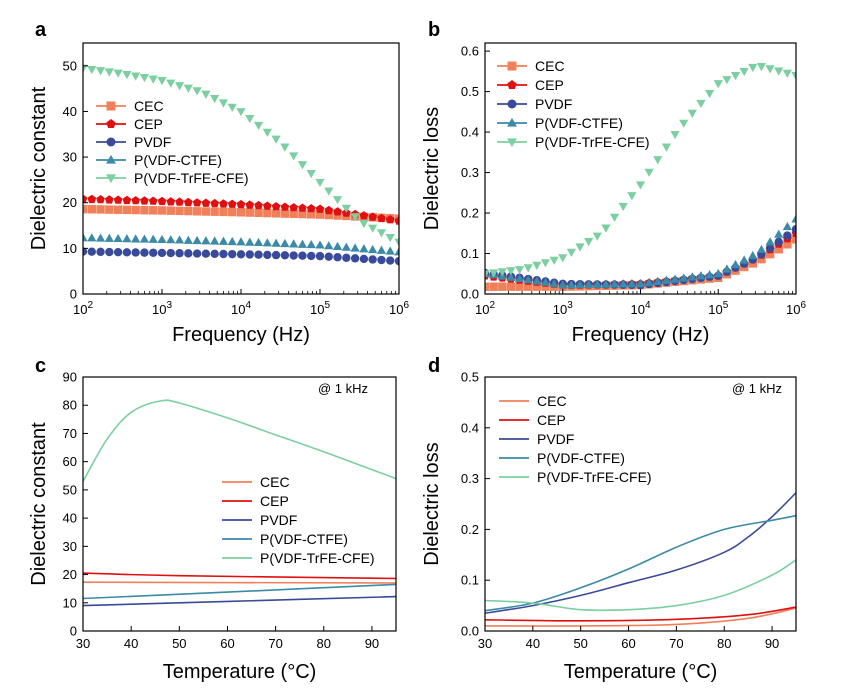 The width and height of the screenshot is (865, 693). What do you see at coordinates (324, 643) in the screenshot?
I see `x-tick-label: 80` at bounding box center [324, 643].